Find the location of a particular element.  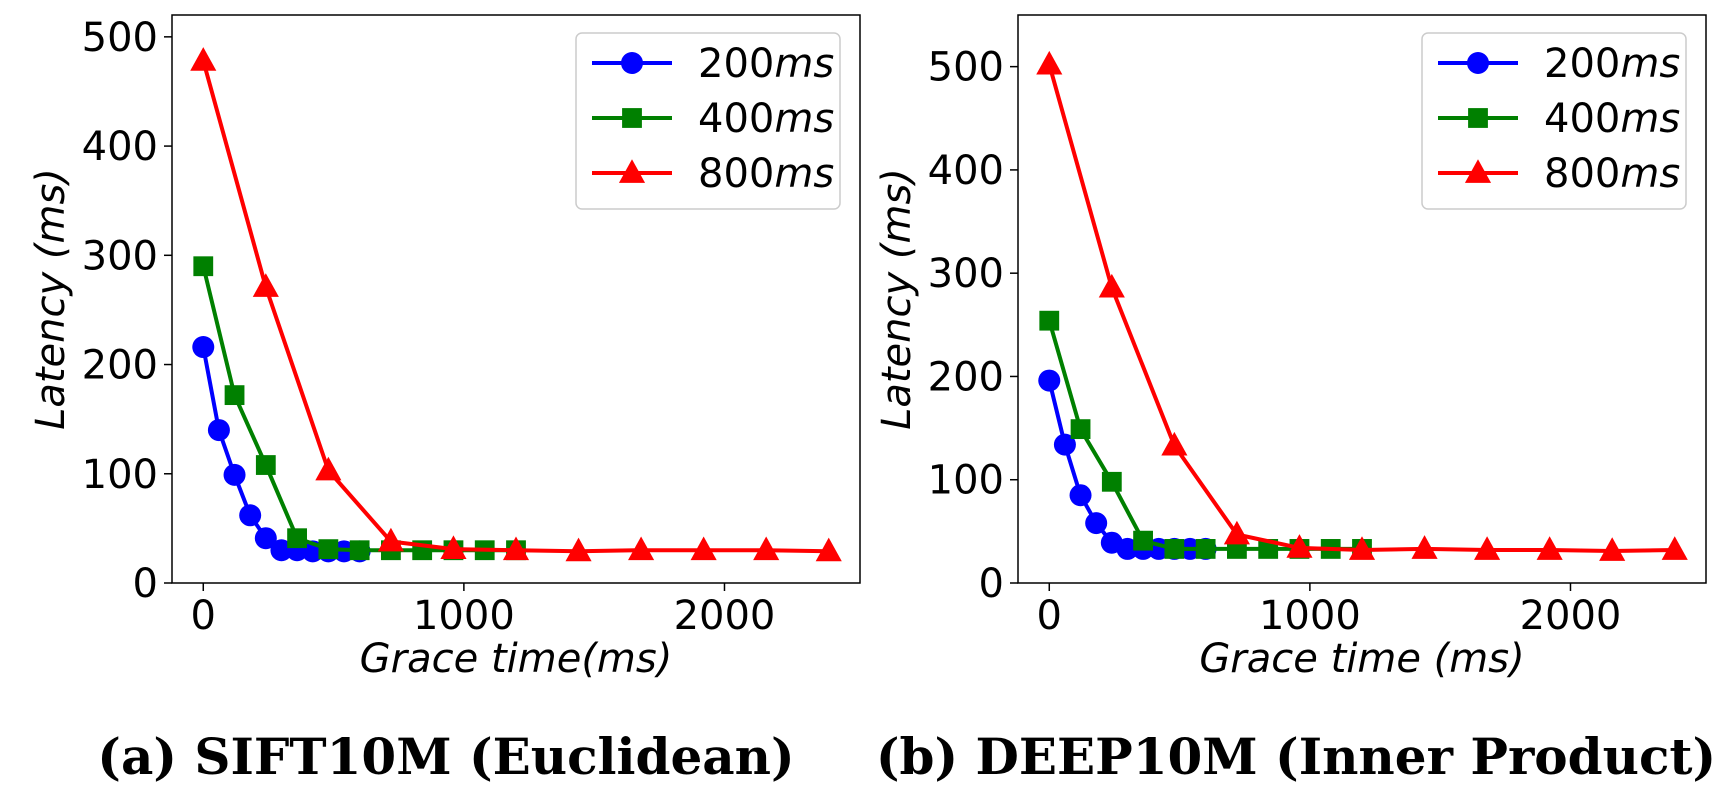

x-axis-label: Grace time(ms) is located at coordinates (516, 659).